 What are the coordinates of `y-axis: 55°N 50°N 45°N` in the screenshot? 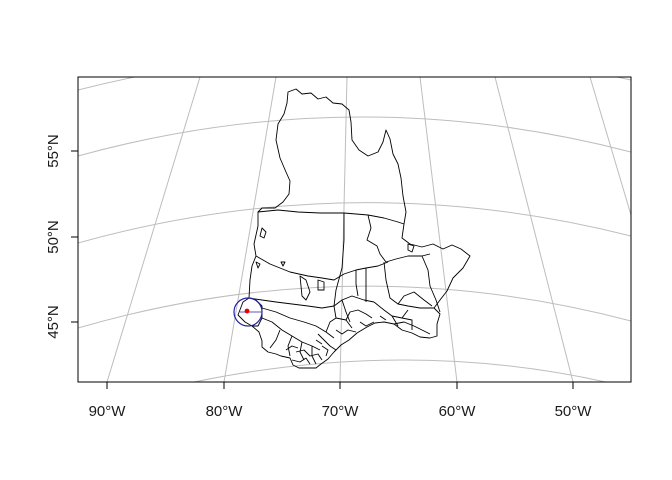 It's located at (61, 236).